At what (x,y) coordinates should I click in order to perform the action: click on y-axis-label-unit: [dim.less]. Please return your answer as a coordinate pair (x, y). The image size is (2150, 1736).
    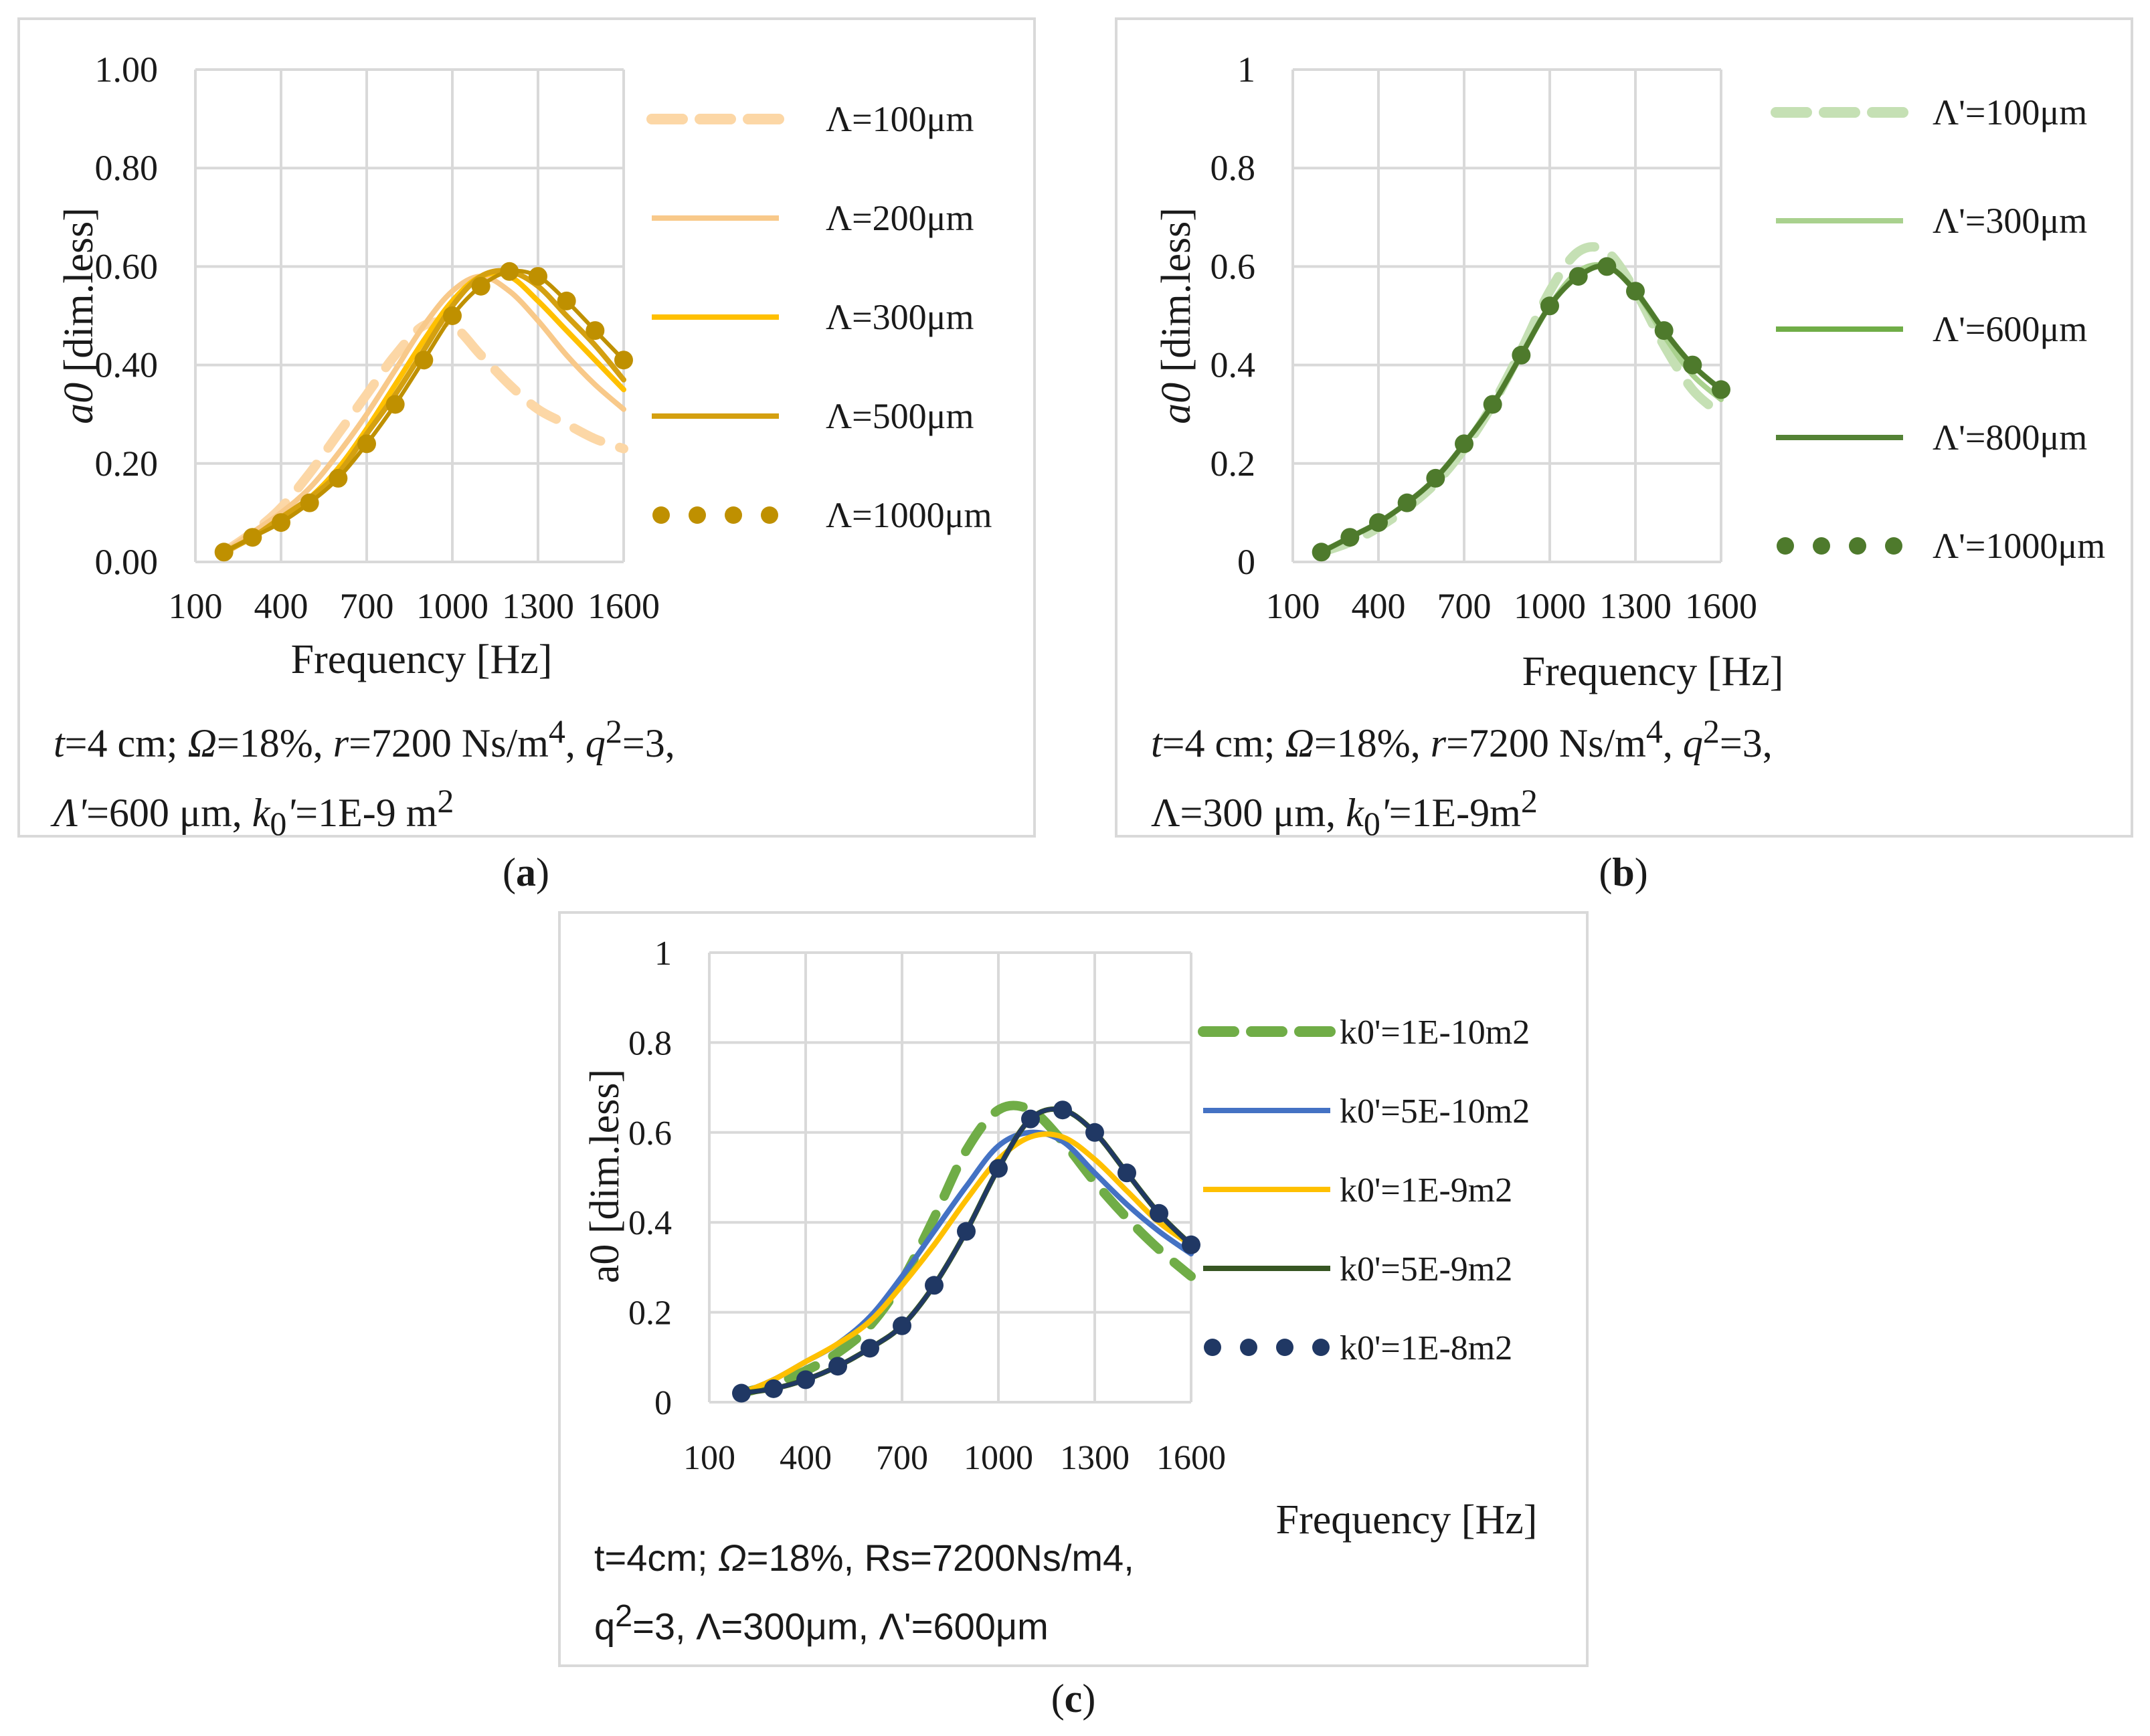
    Looking at the image, I should click on (1176, 295).